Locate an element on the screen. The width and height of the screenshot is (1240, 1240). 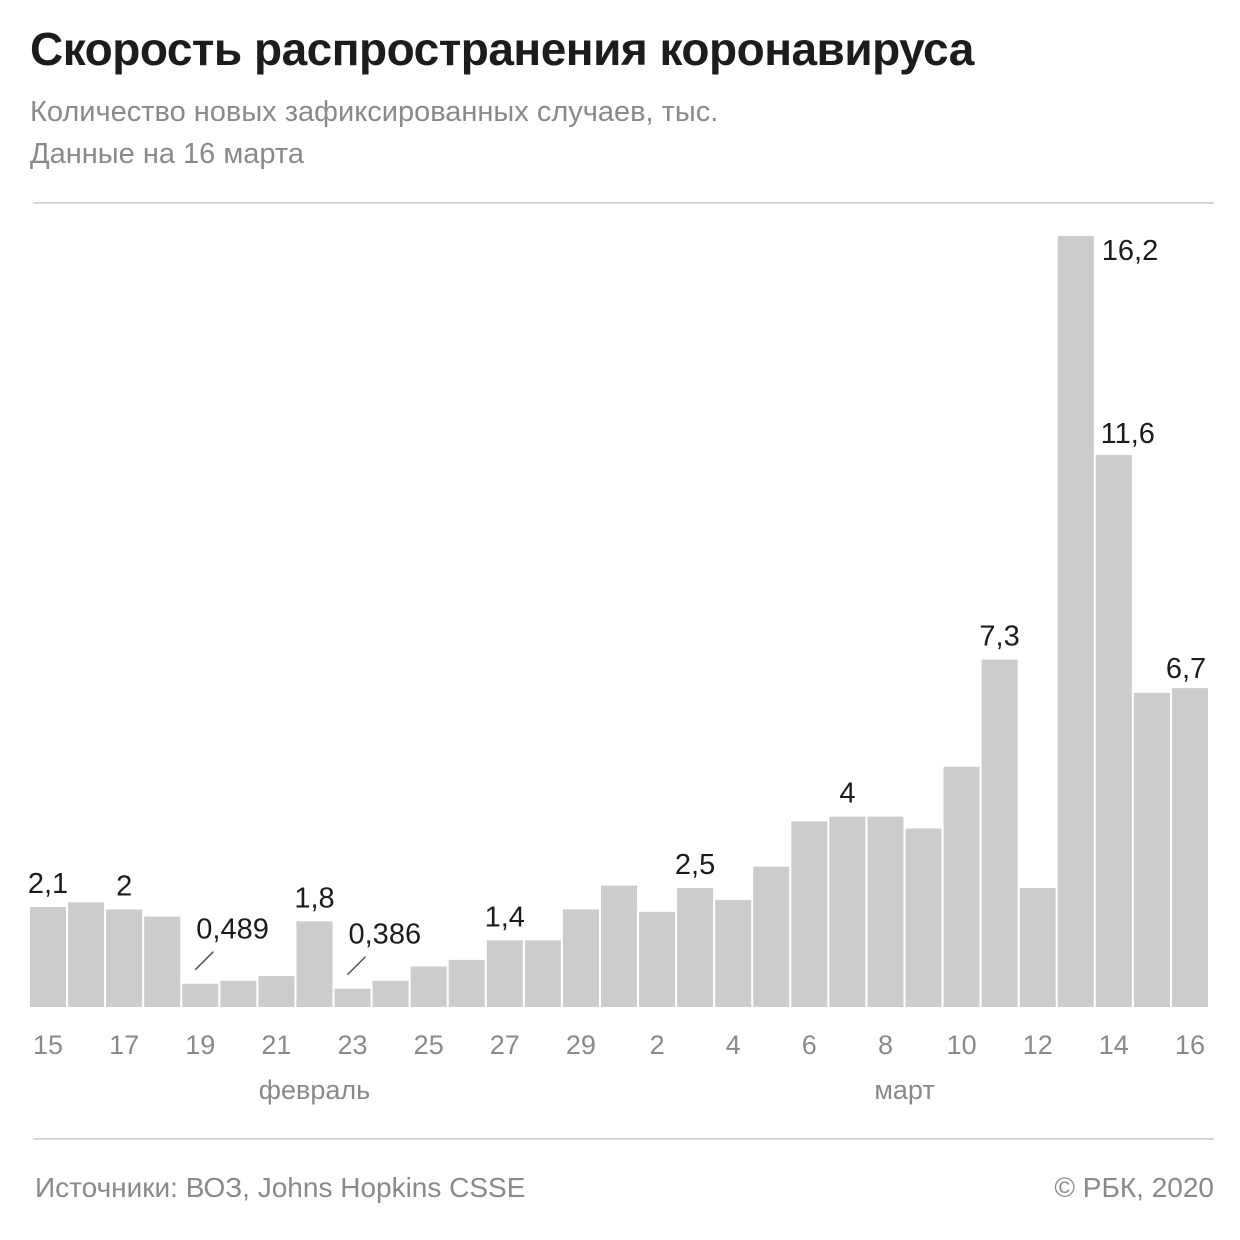
top-divider is located at coordinates (623, 203).